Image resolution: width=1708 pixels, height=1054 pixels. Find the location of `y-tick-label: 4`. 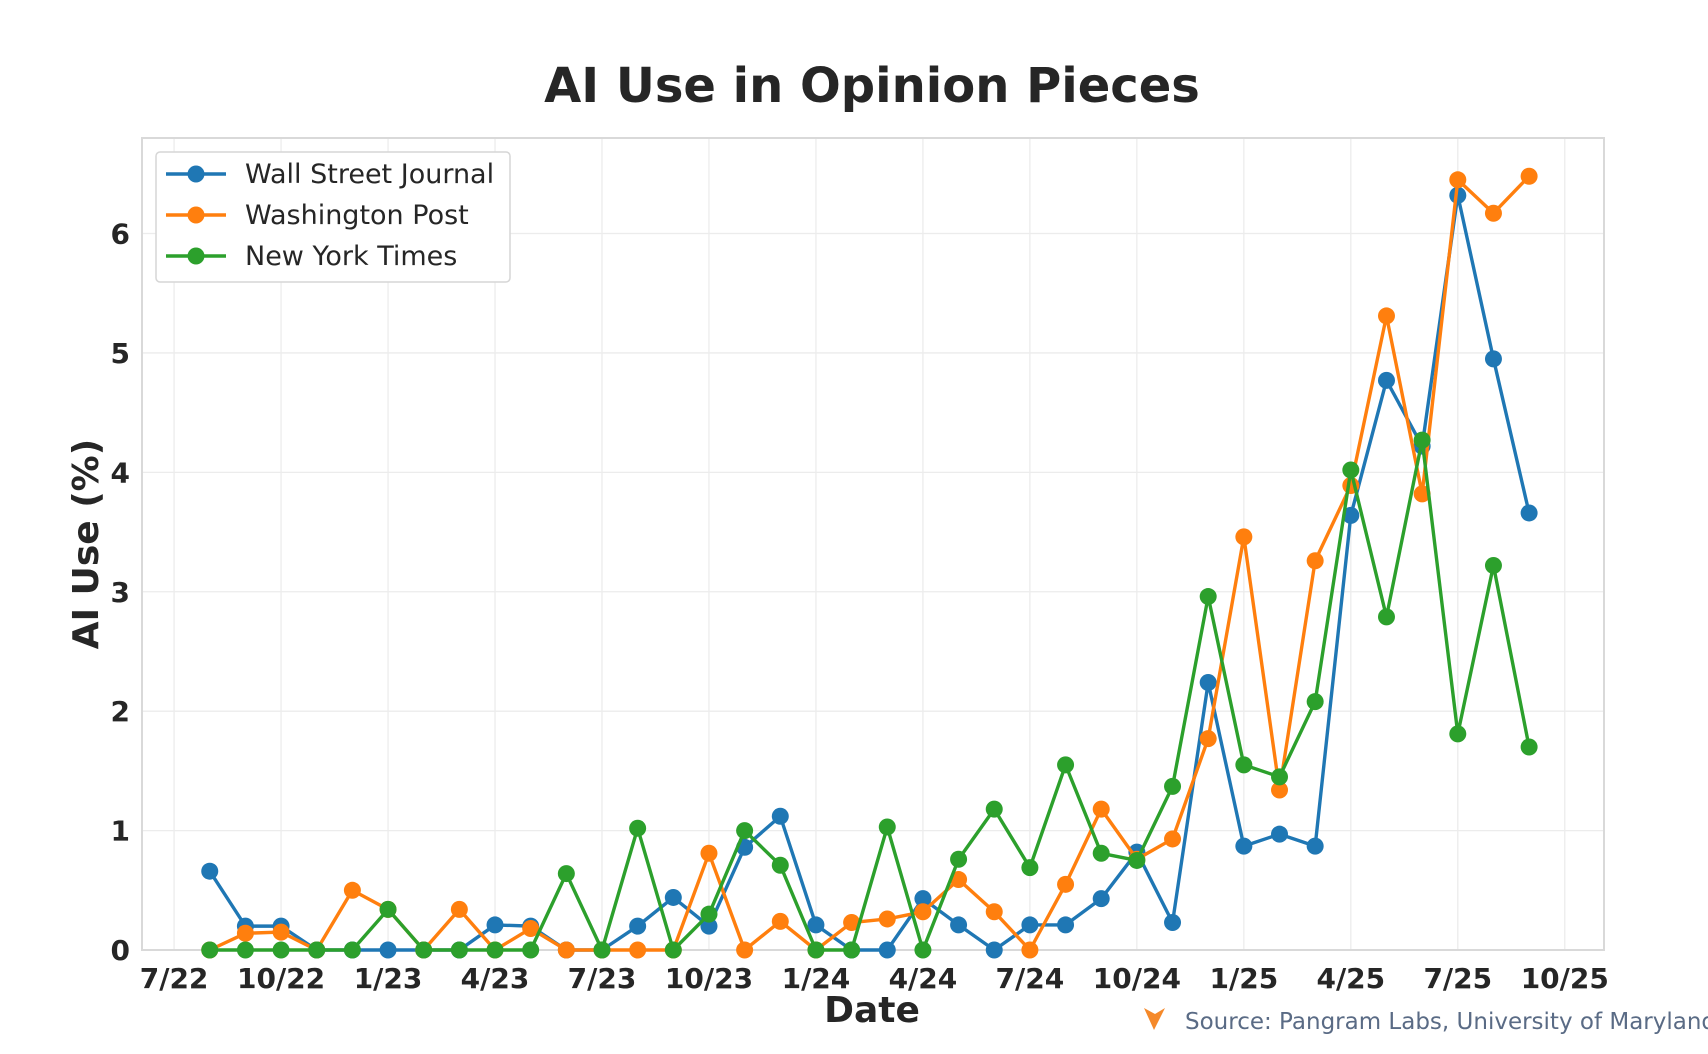

y-tick-label: 4 is located at coordinates (120, 472).